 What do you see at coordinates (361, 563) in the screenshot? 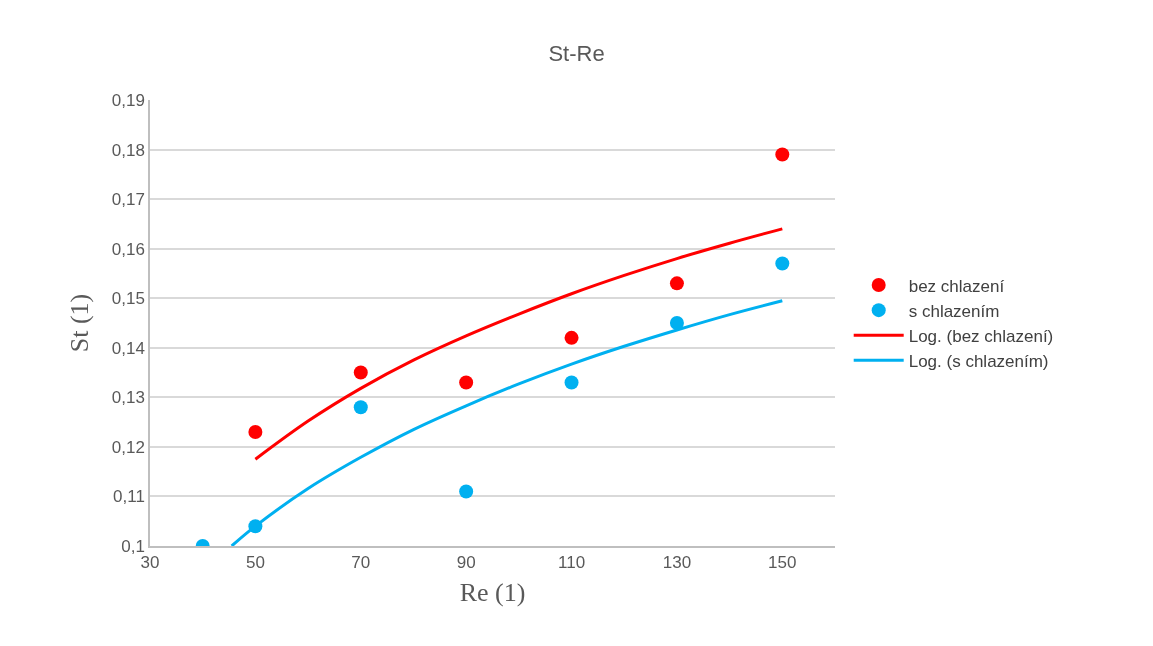
I see `x-tick-label: 70` at bounding box center [361, 563].